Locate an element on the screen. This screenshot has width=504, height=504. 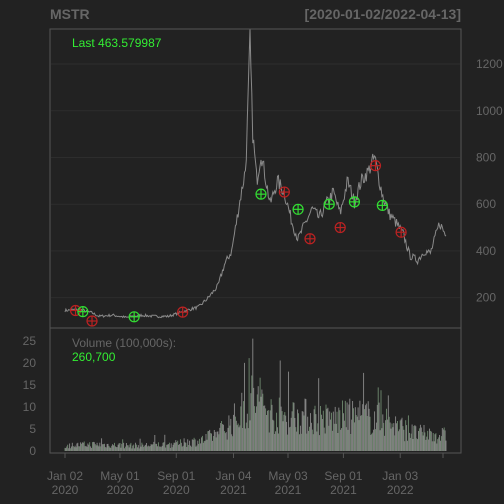
x-tick-label: Jan 03 is located at coordinates (400, 476).